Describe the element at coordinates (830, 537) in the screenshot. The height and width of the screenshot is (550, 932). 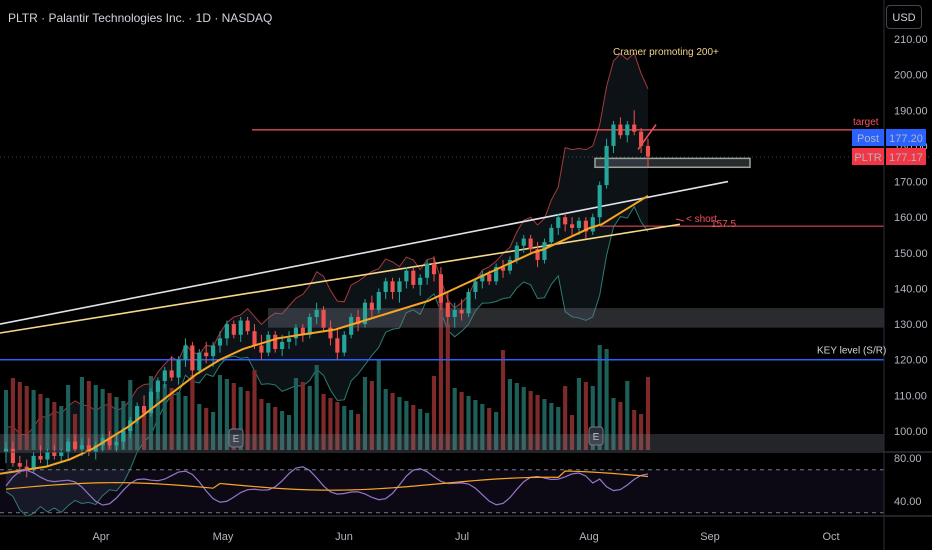
I see `x-tick-label: Oct` at that location.